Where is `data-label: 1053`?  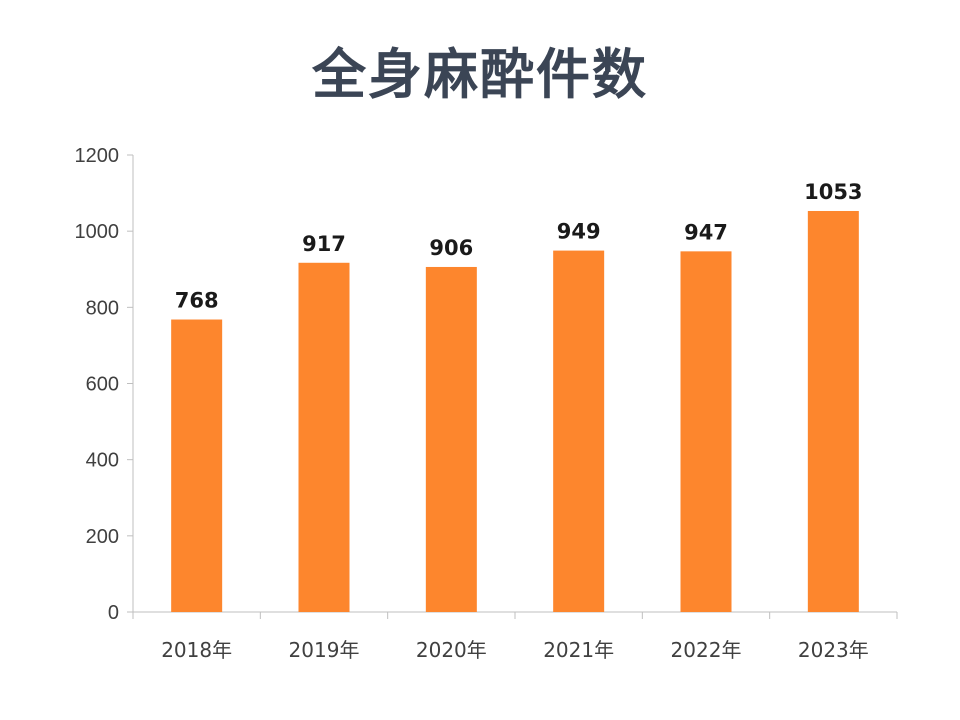
data-label: 1053 is located at coordinates (833, 192).